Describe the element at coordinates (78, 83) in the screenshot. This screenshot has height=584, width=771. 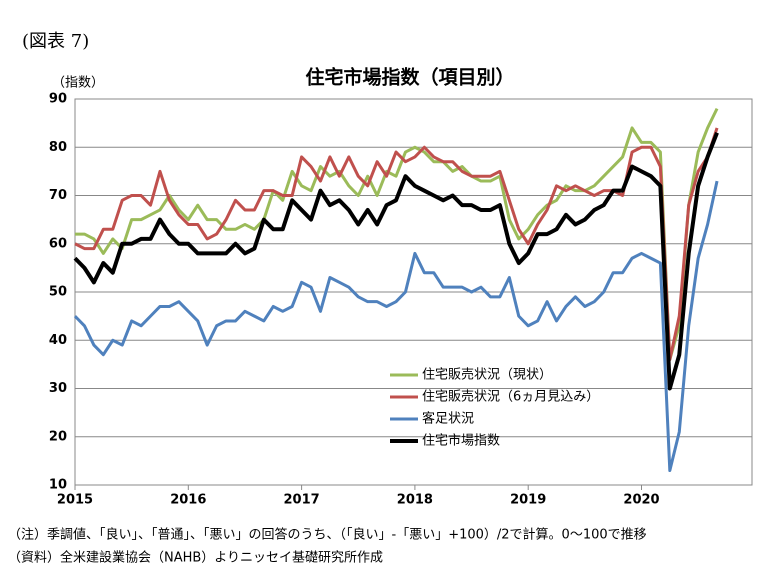
I see `y-axis-label: （指数）` at that location.